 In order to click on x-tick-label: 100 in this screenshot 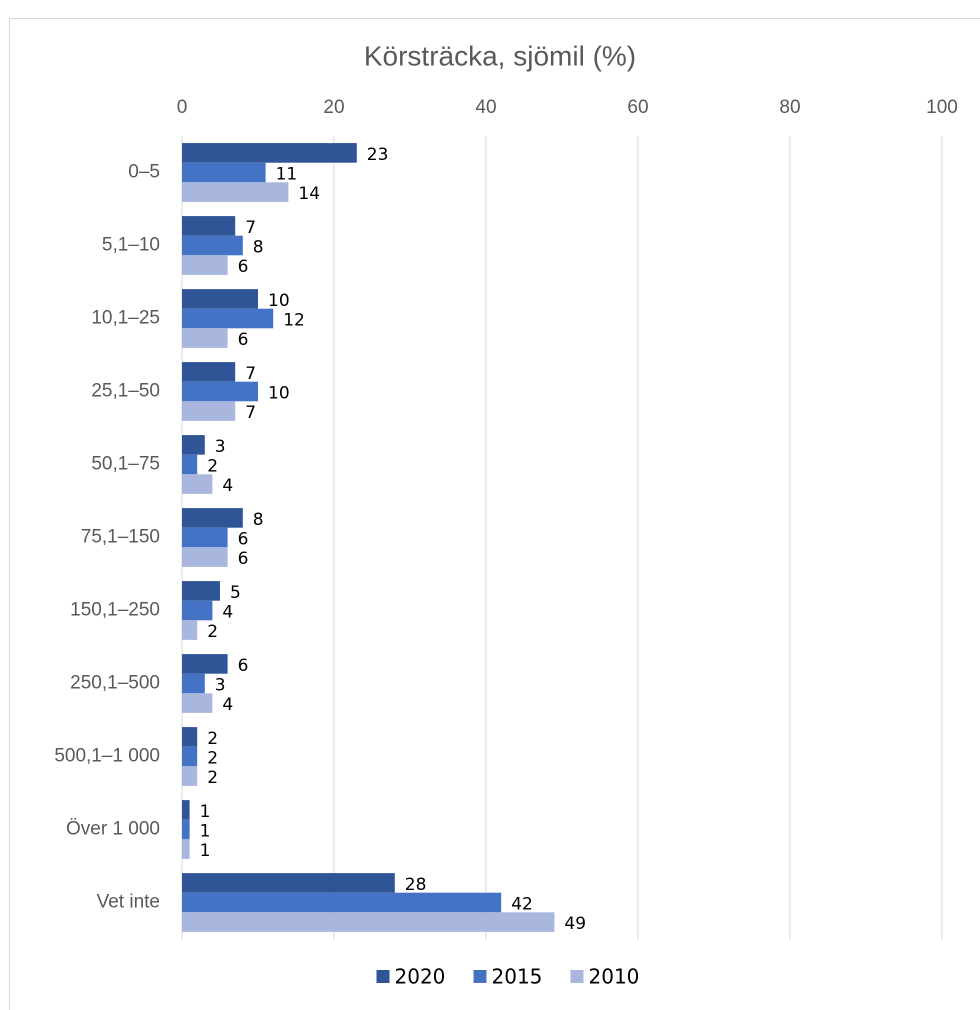, I will do `click(942, 107)`.